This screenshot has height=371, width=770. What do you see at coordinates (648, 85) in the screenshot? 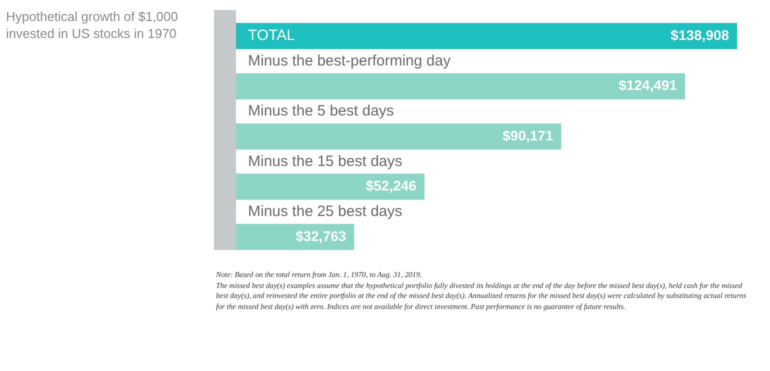
I see `data-label: $124,491` at bounding box center [648, 85].